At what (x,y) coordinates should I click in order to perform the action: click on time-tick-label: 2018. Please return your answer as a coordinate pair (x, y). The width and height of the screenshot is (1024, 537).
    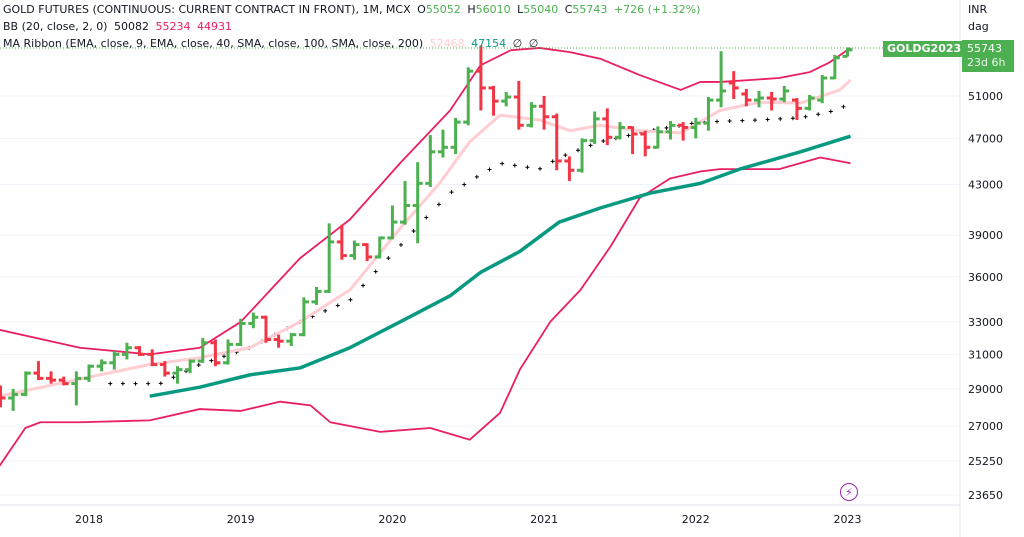
    Looking at the image, I should click on (89, 519).